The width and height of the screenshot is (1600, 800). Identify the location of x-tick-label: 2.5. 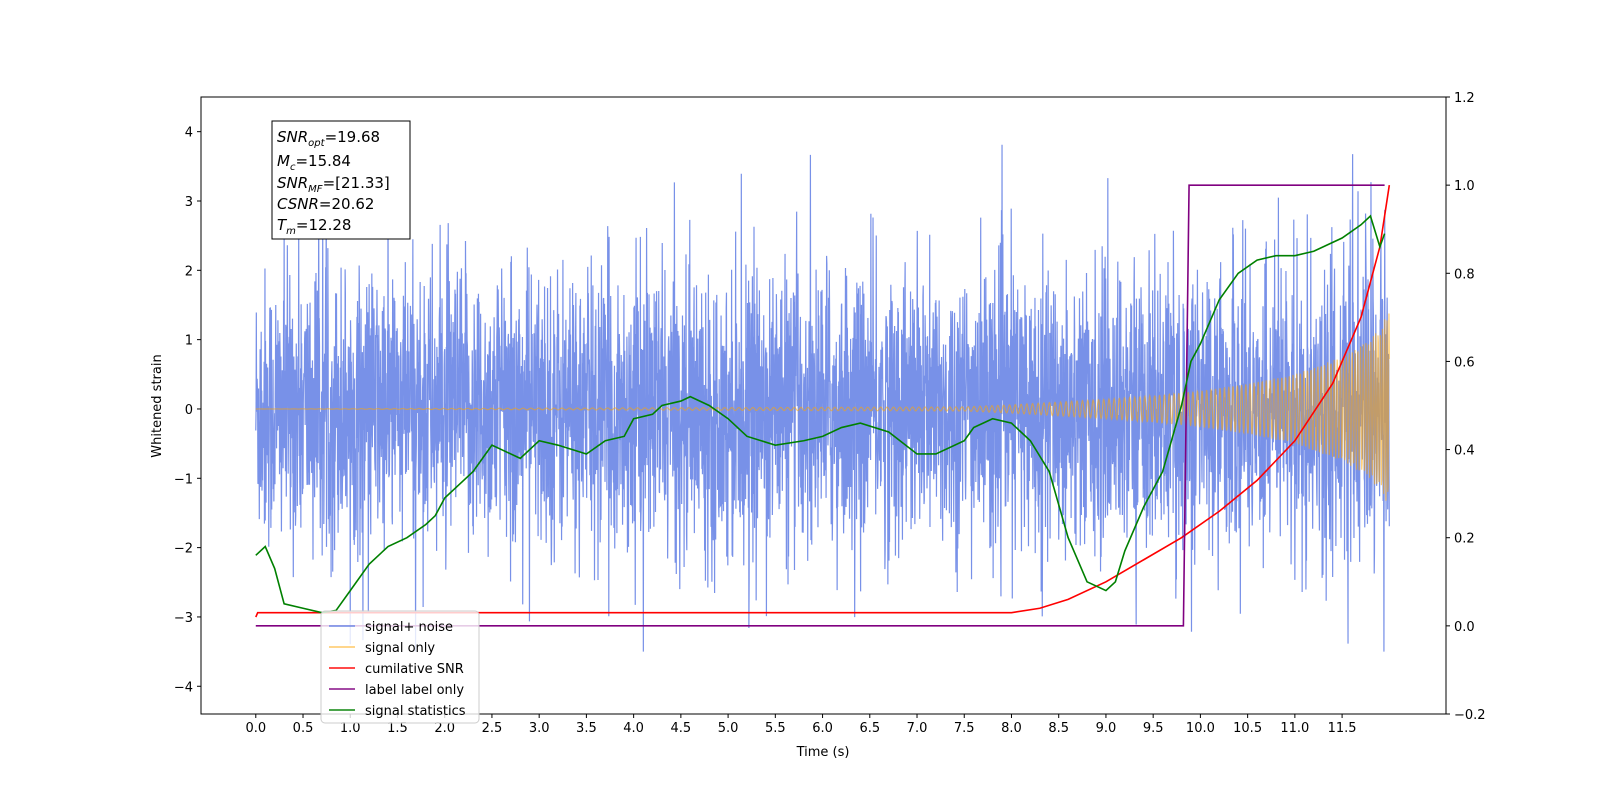
(492, 728).